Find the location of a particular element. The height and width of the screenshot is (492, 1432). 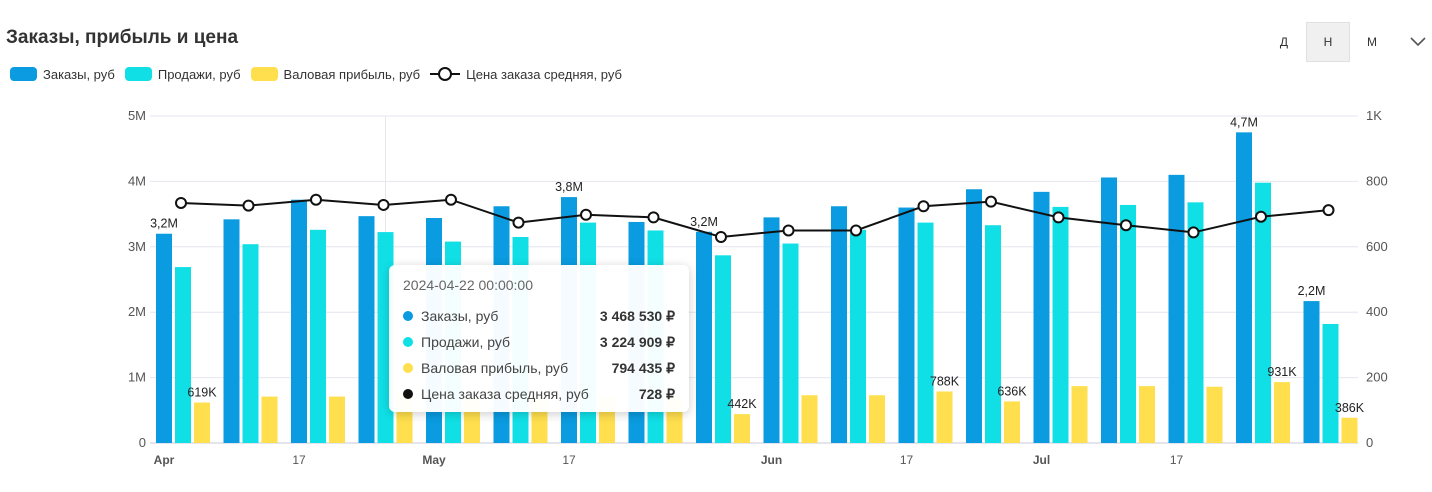

right-axis-tick-label: 600 is located at coordinates (1377, 246).